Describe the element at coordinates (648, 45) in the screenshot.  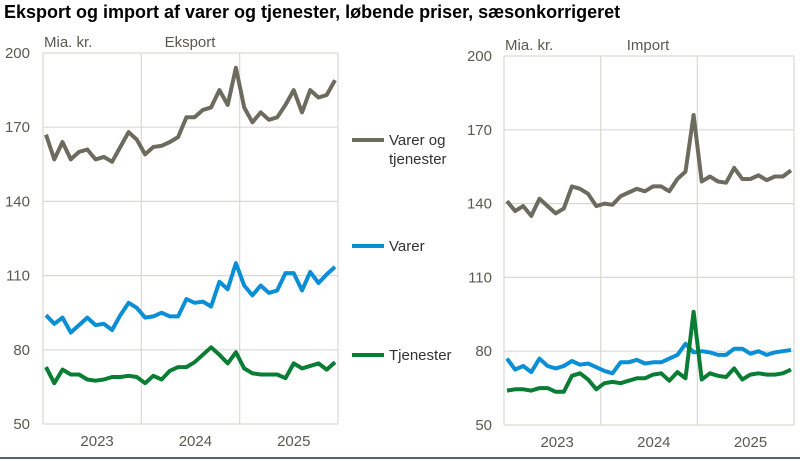
I see `panel-title: Import` at that location.